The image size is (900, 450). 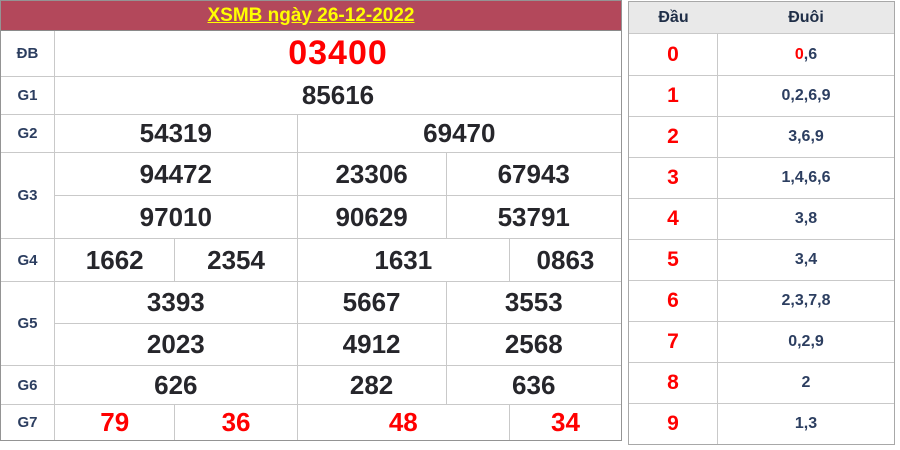 I want to click on prize-number: 3553, so click(x=533, y=302).